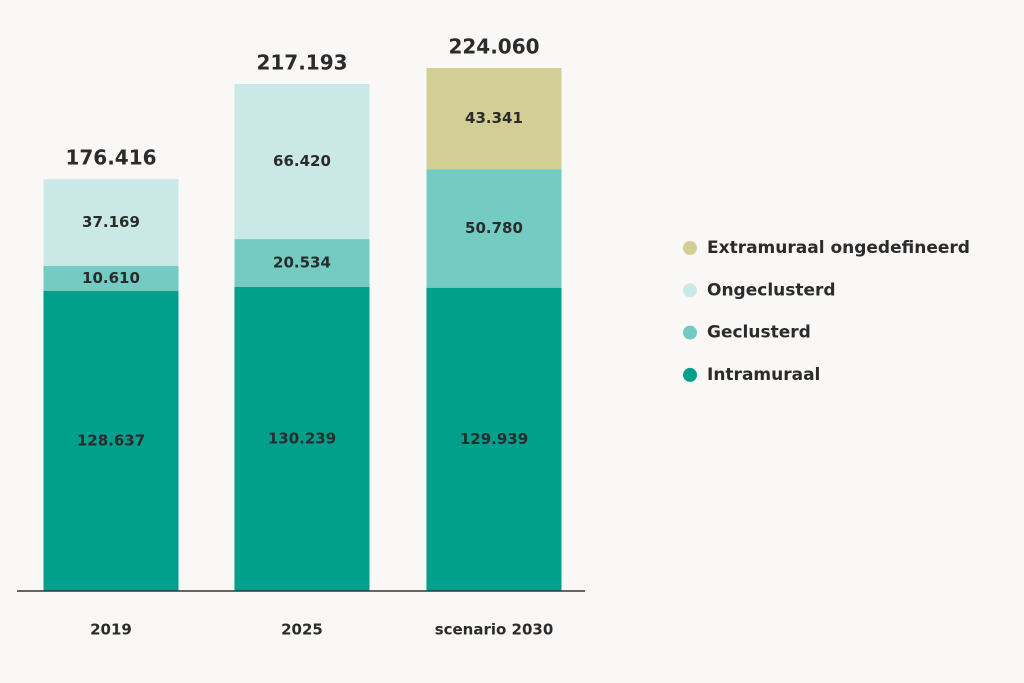  What do you see at coordinates (763, 375) in the screenshot?
I see `legend-label: Intramuraal` at bounding box center [763, 375].